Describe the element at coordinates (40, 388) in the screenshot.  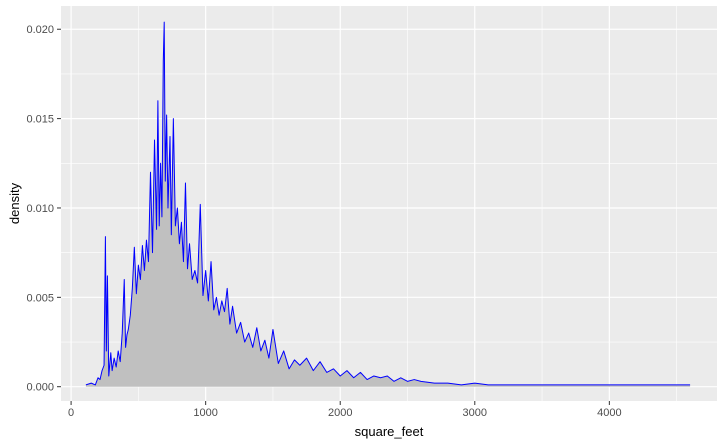
I see `y-tick-label: 0.000` at that location.